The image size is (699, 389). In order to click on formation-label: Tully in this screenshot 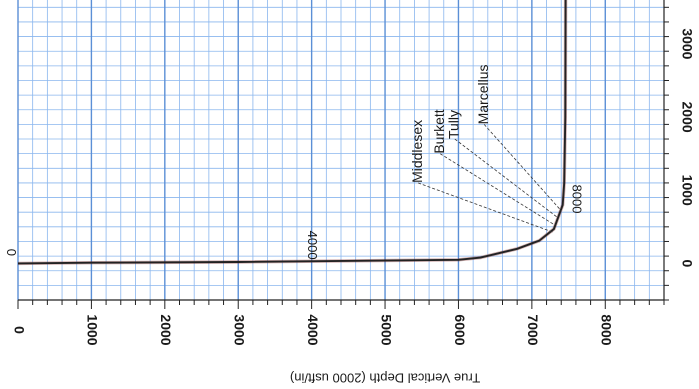, I will do `click(453, 124)`.